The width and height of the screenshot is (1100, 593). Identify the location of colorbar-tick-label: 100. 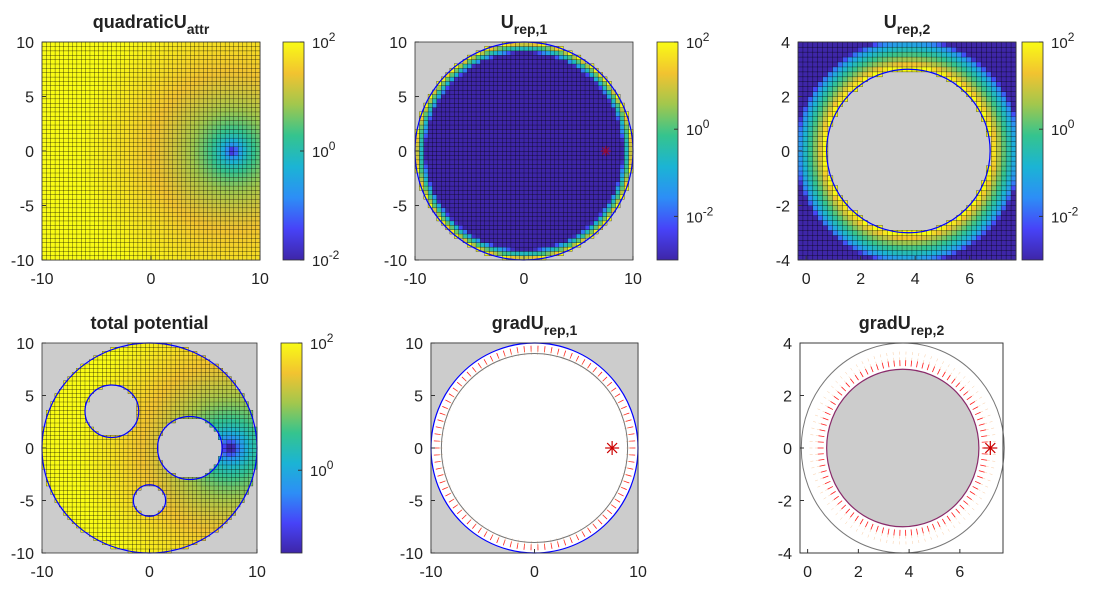
(324, 150).